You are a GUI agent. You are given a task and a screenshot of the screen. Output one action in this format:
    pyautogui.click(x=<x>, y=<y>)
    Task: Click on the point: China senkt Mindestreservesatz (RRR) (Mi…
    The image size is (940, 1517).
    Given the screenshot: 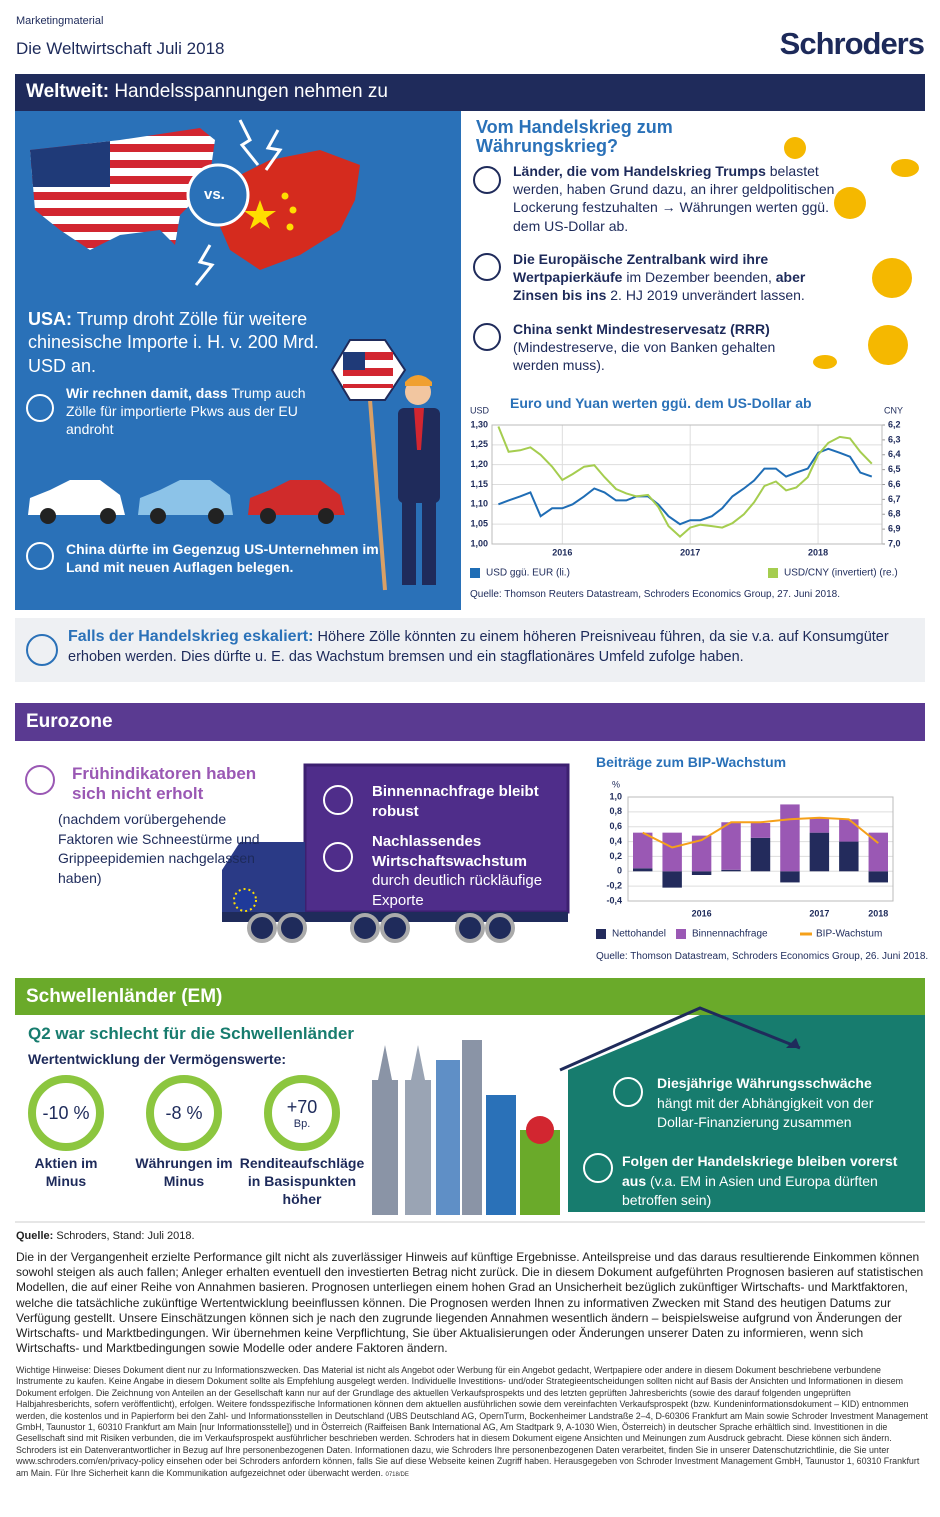 What is the action you would take?
    pyautogui.click(x=658, y=347)
    